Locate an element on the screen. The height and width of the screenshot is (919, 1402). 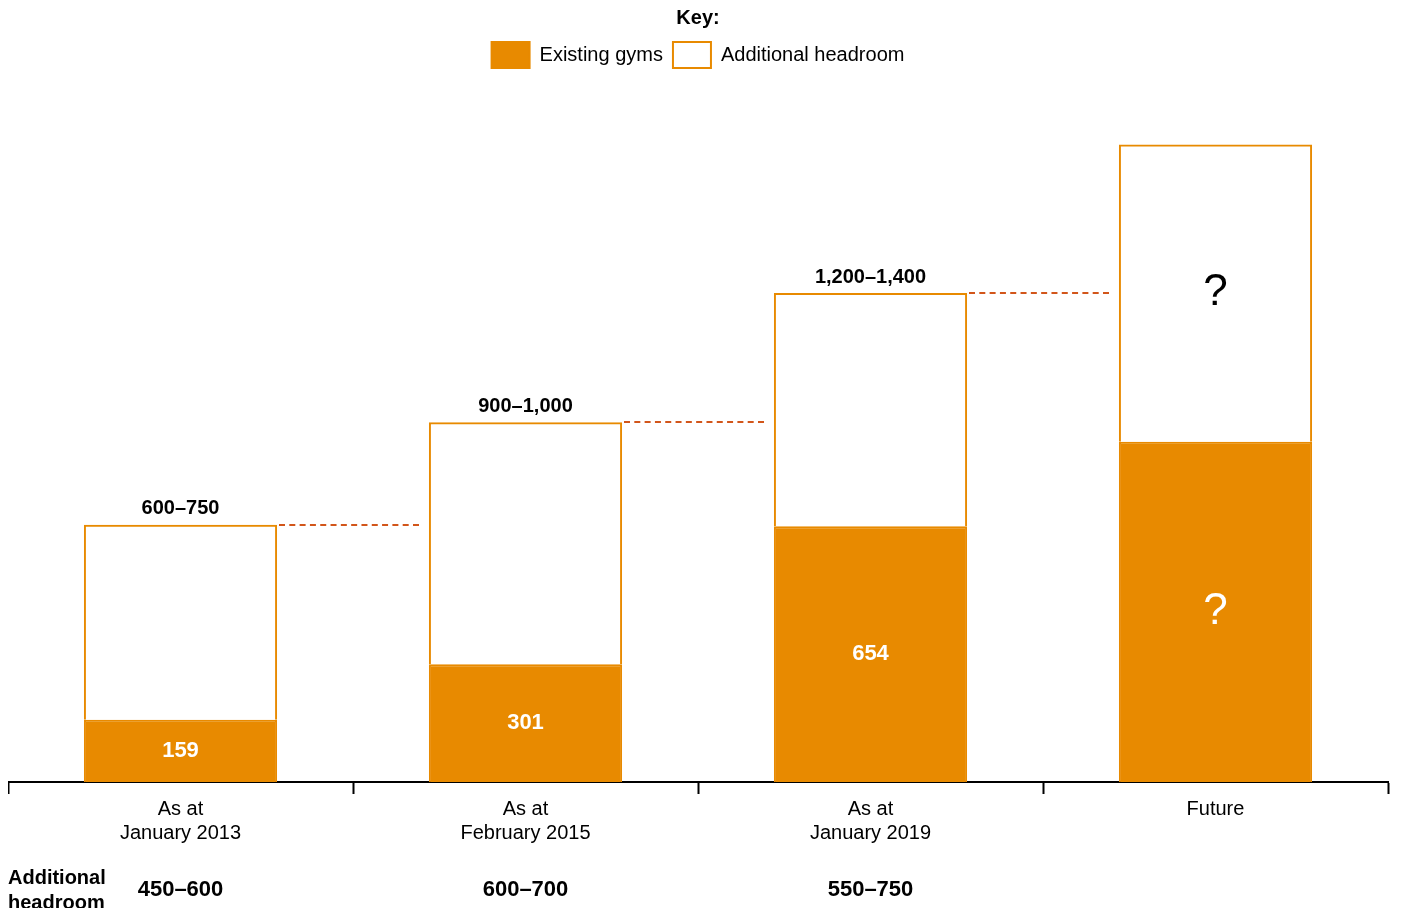
x-tick-label: As at February 2015 is located at coordinates (525, 819).